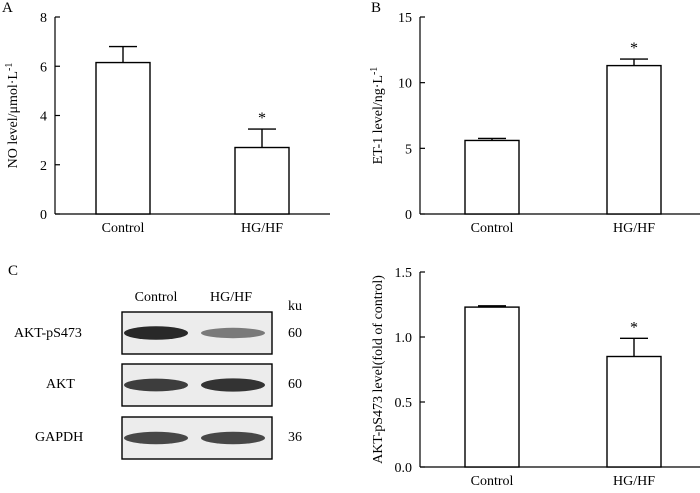  Describe the element at coordinates (377, 116) in the screenshot. I see `chart-b-y-axis-title: ET-1 level/ng·L-1` at that location.